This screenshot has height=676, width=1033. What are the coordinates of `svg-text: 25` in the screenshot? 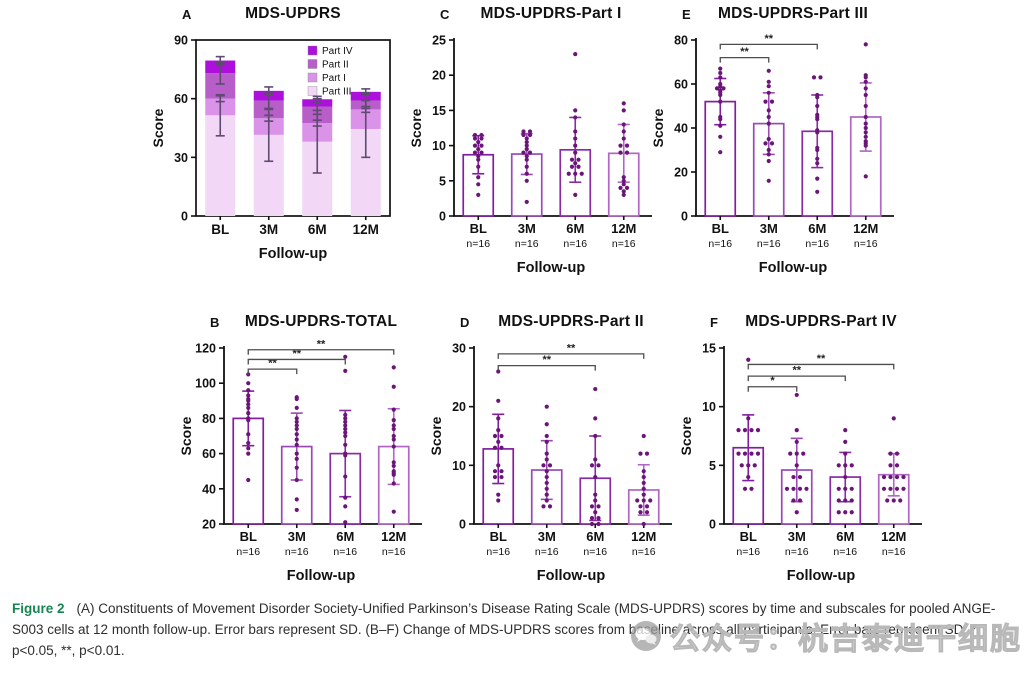 It's located at (439, 41).